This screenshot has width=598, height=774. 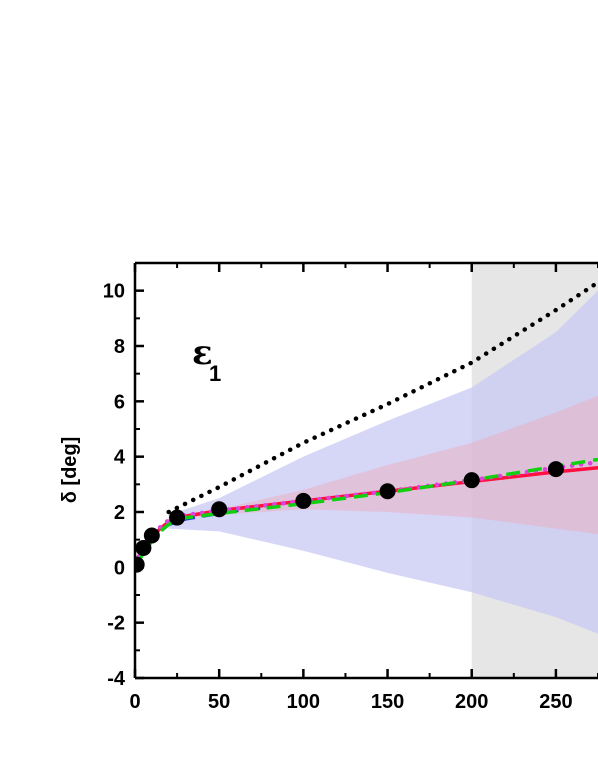 What do you see at coordinates (219, 702) in the screenshot?
I see `x-tick-label: 50` at bounding box center [219, 702].